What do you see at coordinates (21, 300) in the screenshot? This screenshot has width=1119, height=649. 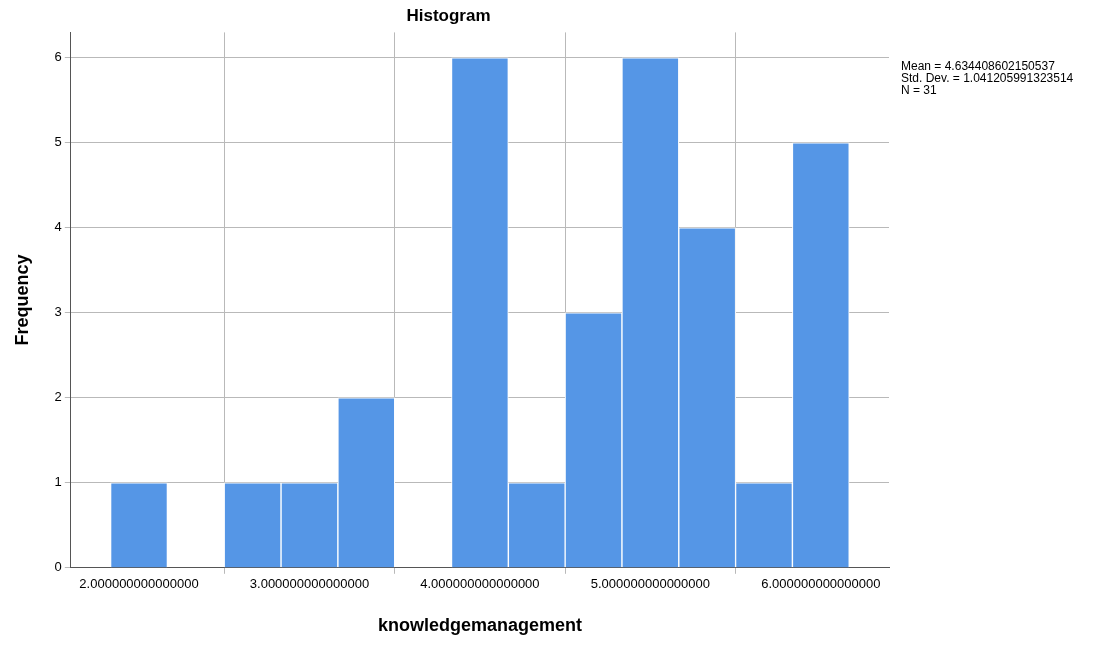 I see `y-axis-title: Frequency` at bounding box center [21, 300].